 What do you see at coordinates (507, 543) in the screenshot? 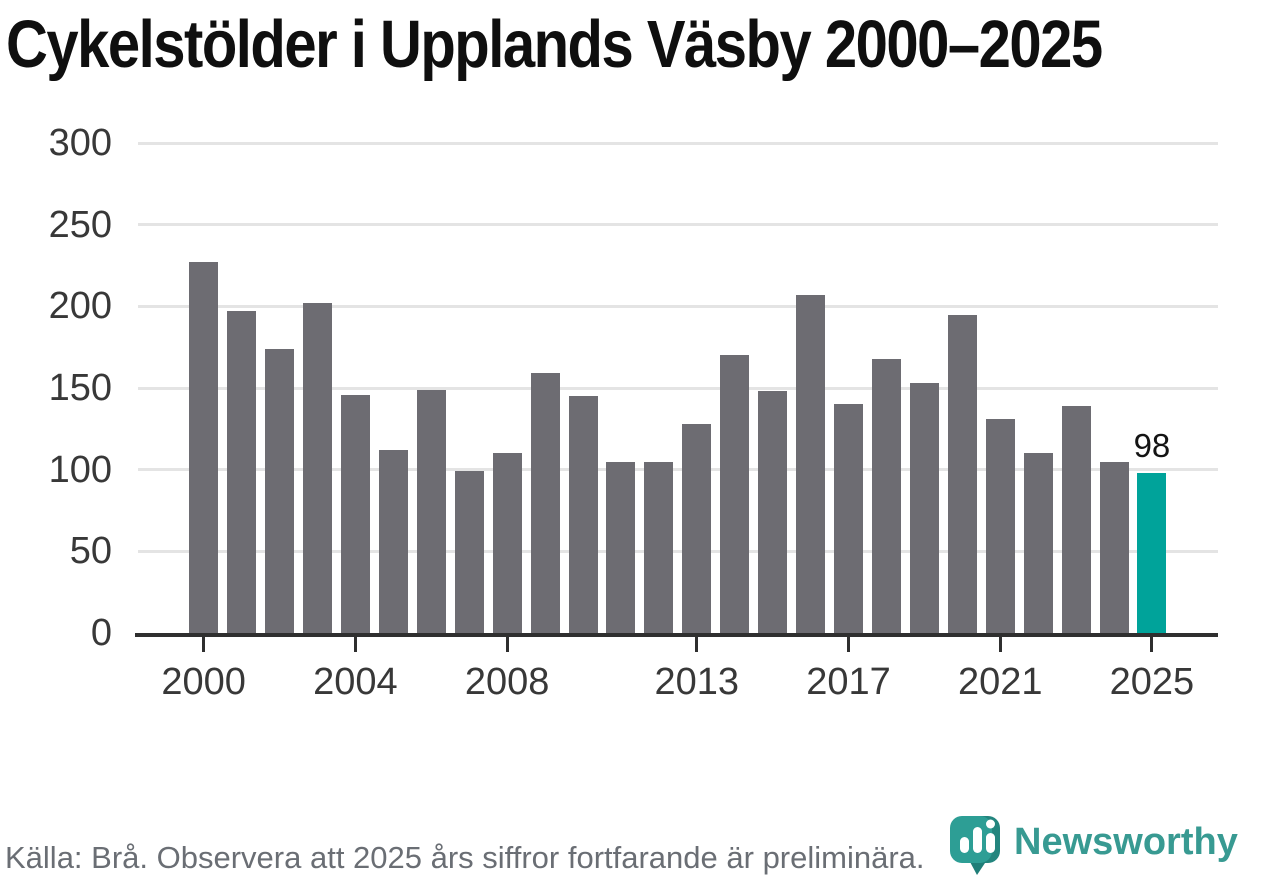
I see `bar-2008` at bounding box center [507, 543].